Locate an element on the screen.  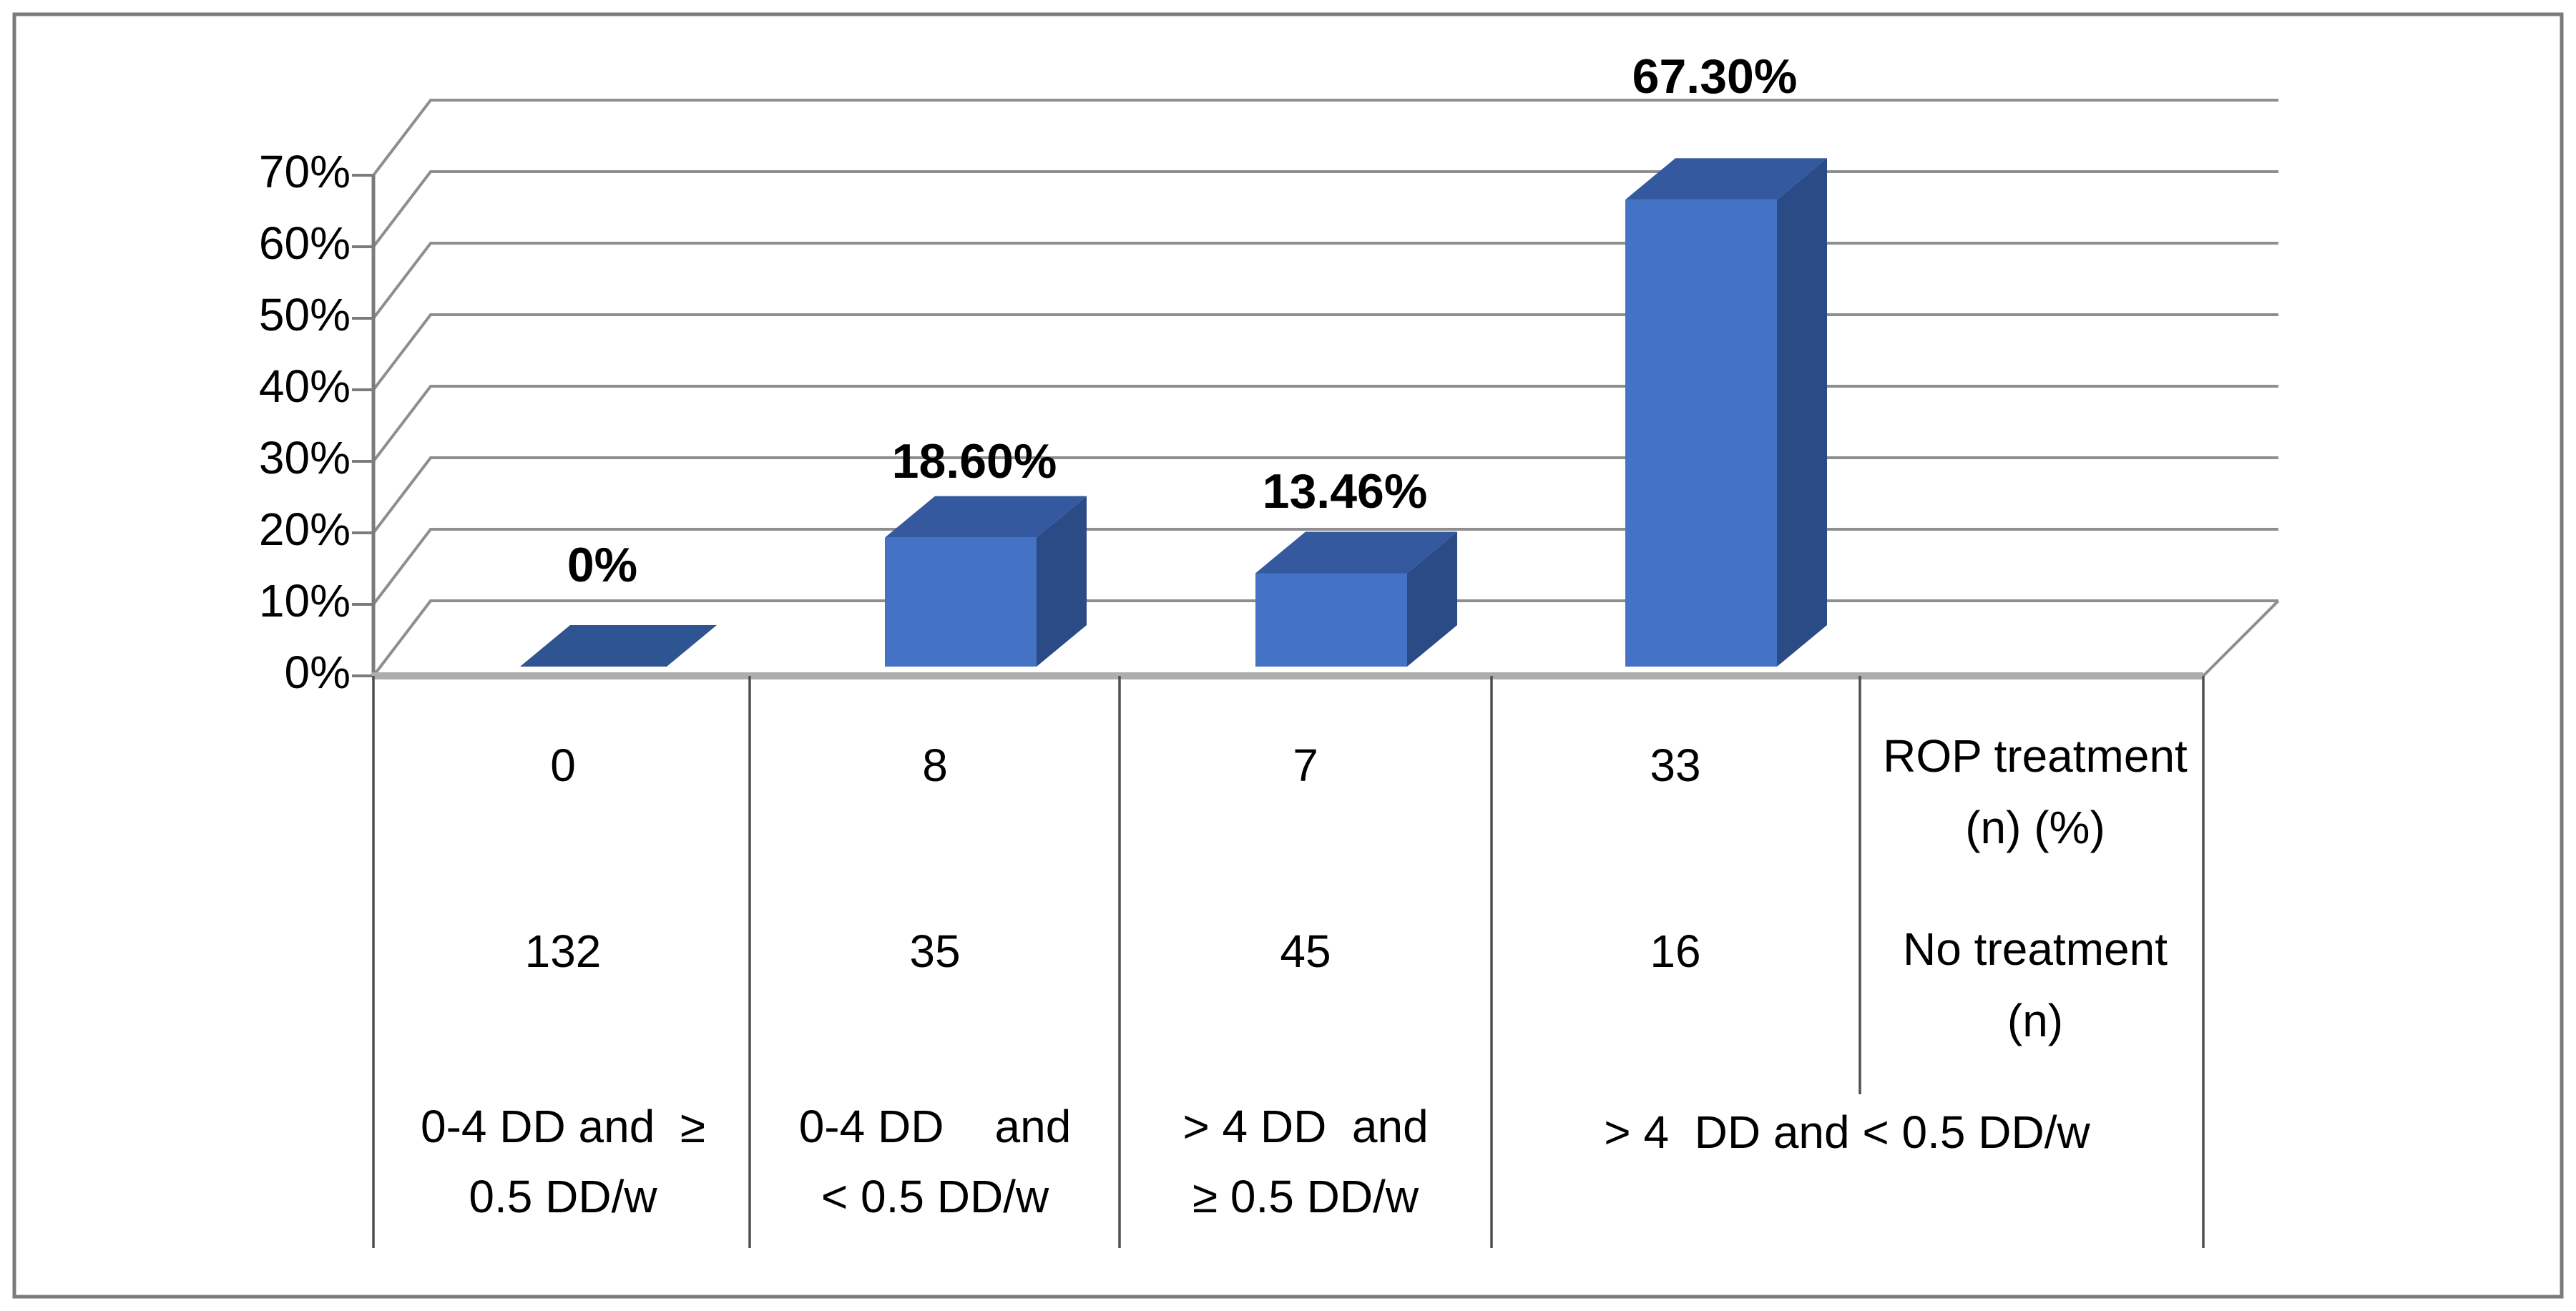
table-row-label: (n) (%) is located at coordinates (2035, 827).